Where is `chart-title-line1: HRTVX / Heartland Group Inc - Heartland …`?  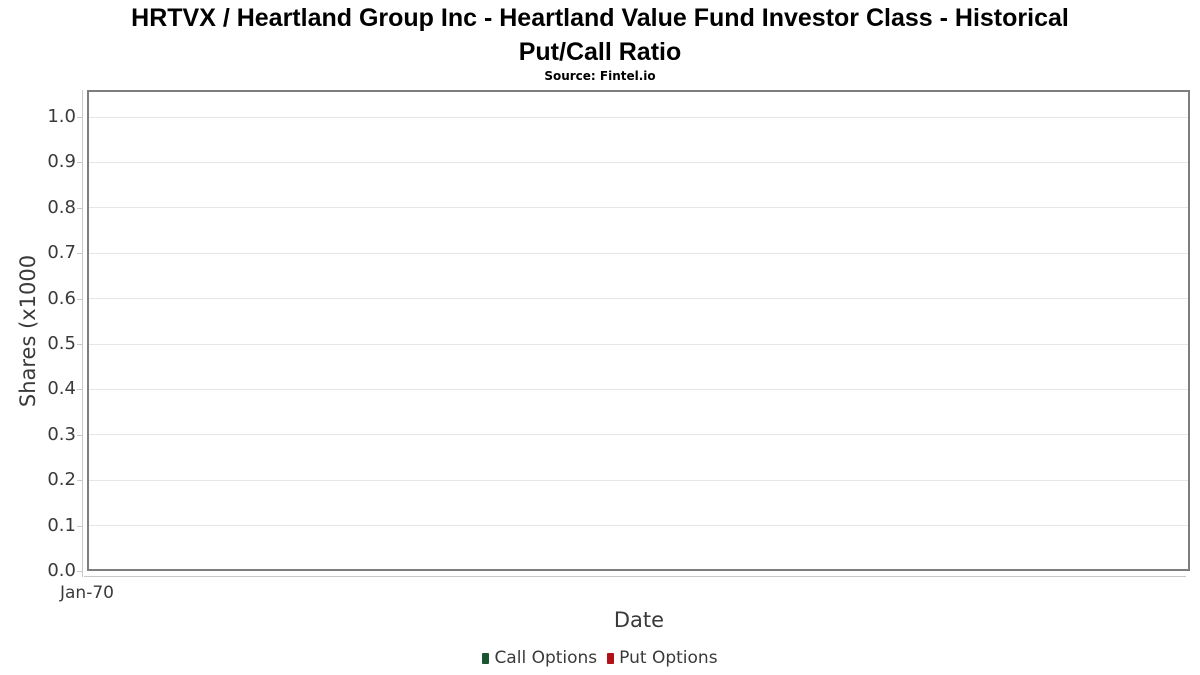 chart-title-line1: HRTVX / Heartland Group Inc - Heartland … is located at coordinates (600, 18).